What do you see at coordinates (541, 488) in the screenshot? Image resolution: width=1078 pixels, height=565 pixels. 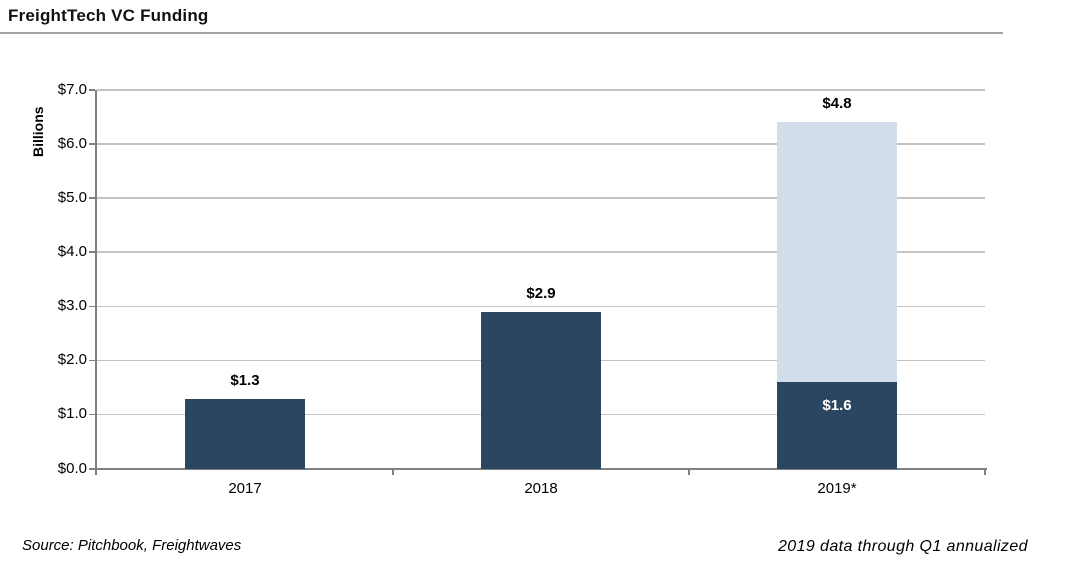 I see `x-tick-label: 2018` at bounding box center [541, 488].